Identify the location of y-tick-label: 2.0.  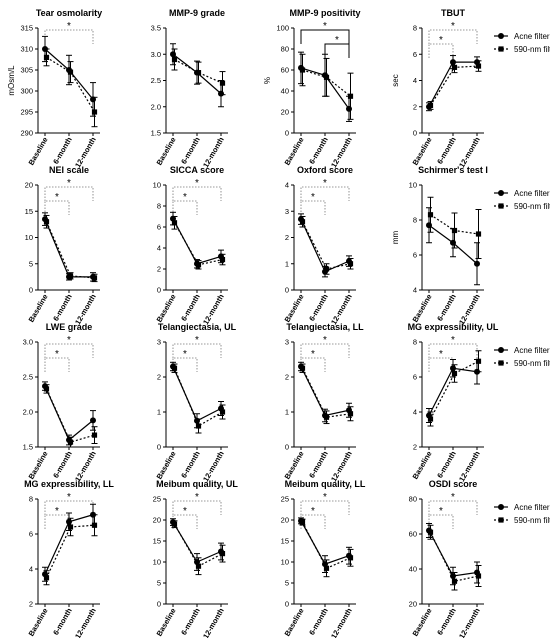
(28, 412).